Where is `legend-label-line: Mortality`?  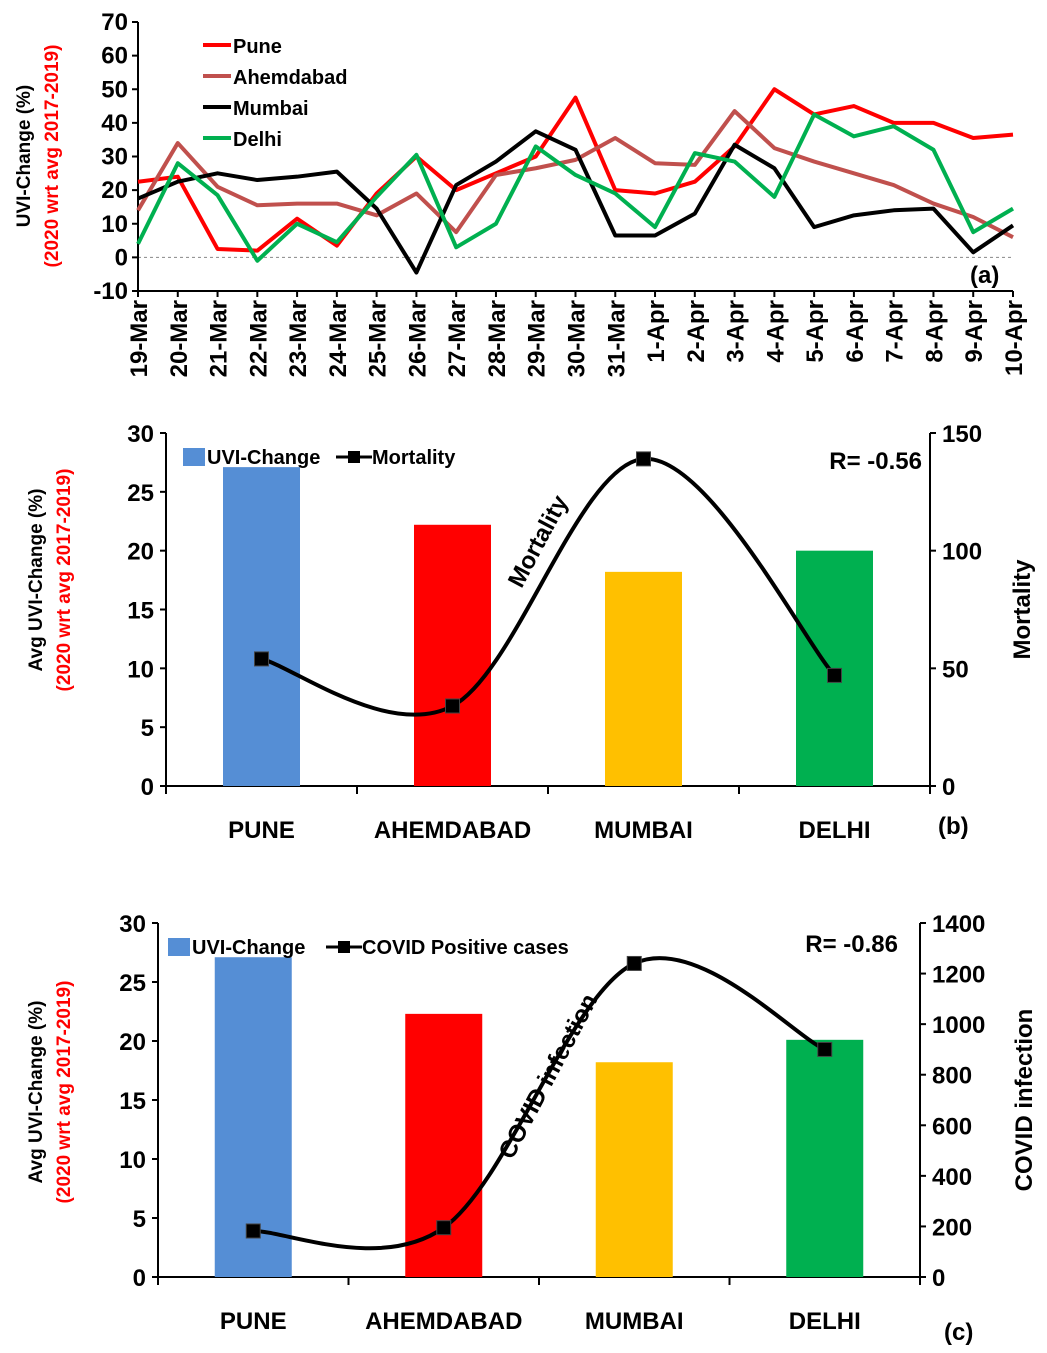 legend-label-line: Mortality is located at coordinates (414, 458).